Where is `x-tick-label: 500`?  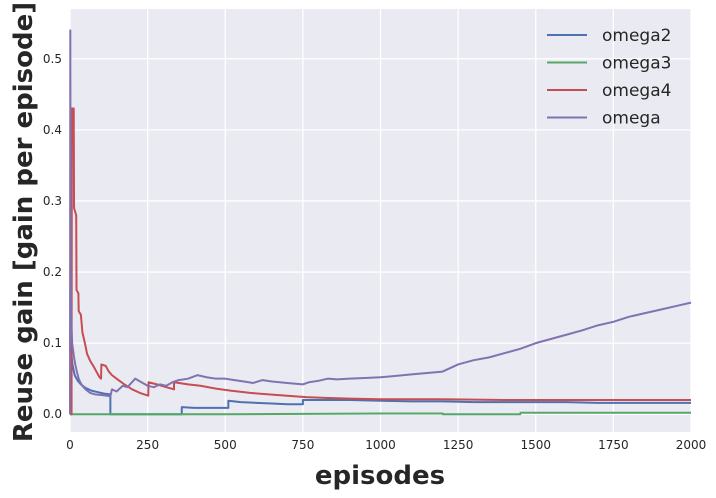
x-tick-label: 500 is located at coordinates (225, 445).